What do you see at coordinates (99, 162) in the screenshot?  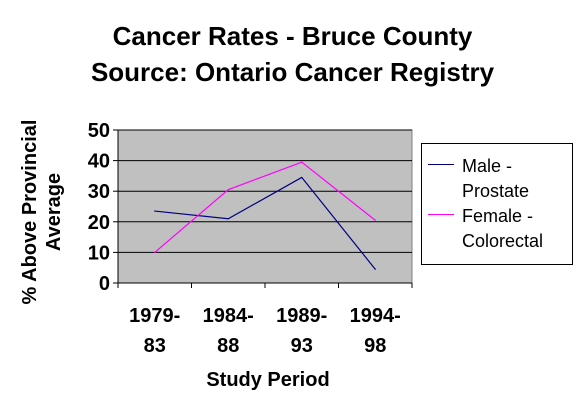 I see `y-tick-label: 40` at bounding box center [99, 162].